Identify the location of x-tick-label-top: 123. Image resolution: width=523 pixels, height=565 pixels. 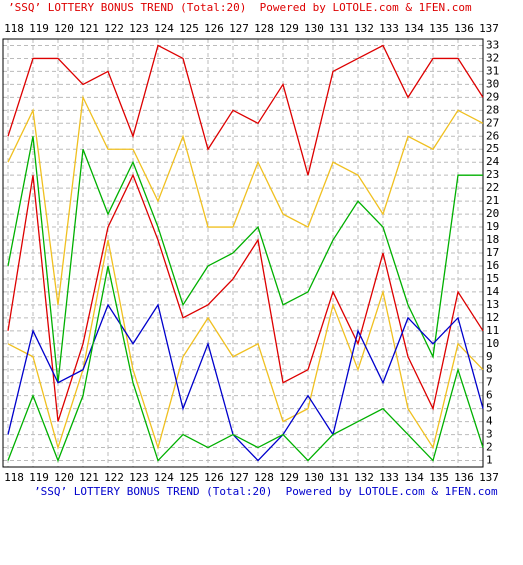
(139, 28).